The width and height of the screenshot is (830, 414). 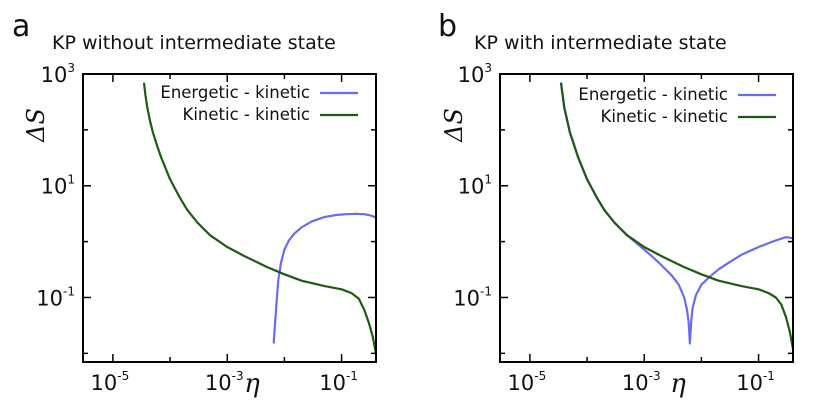 What do you see at coordinates (21, 26) in the screenshot?
I see `panel-letter: a` at bounding box center [21, 26].